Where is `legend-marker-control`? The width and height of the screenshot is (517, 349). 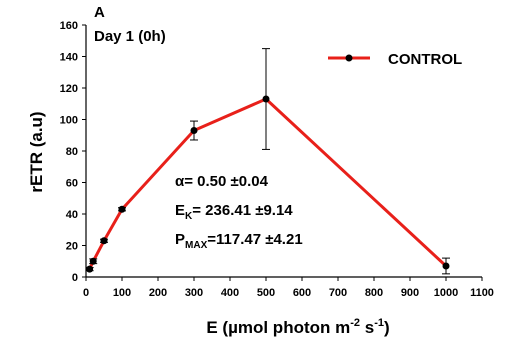 legend-marker-control is located at coordinates (349, 58).